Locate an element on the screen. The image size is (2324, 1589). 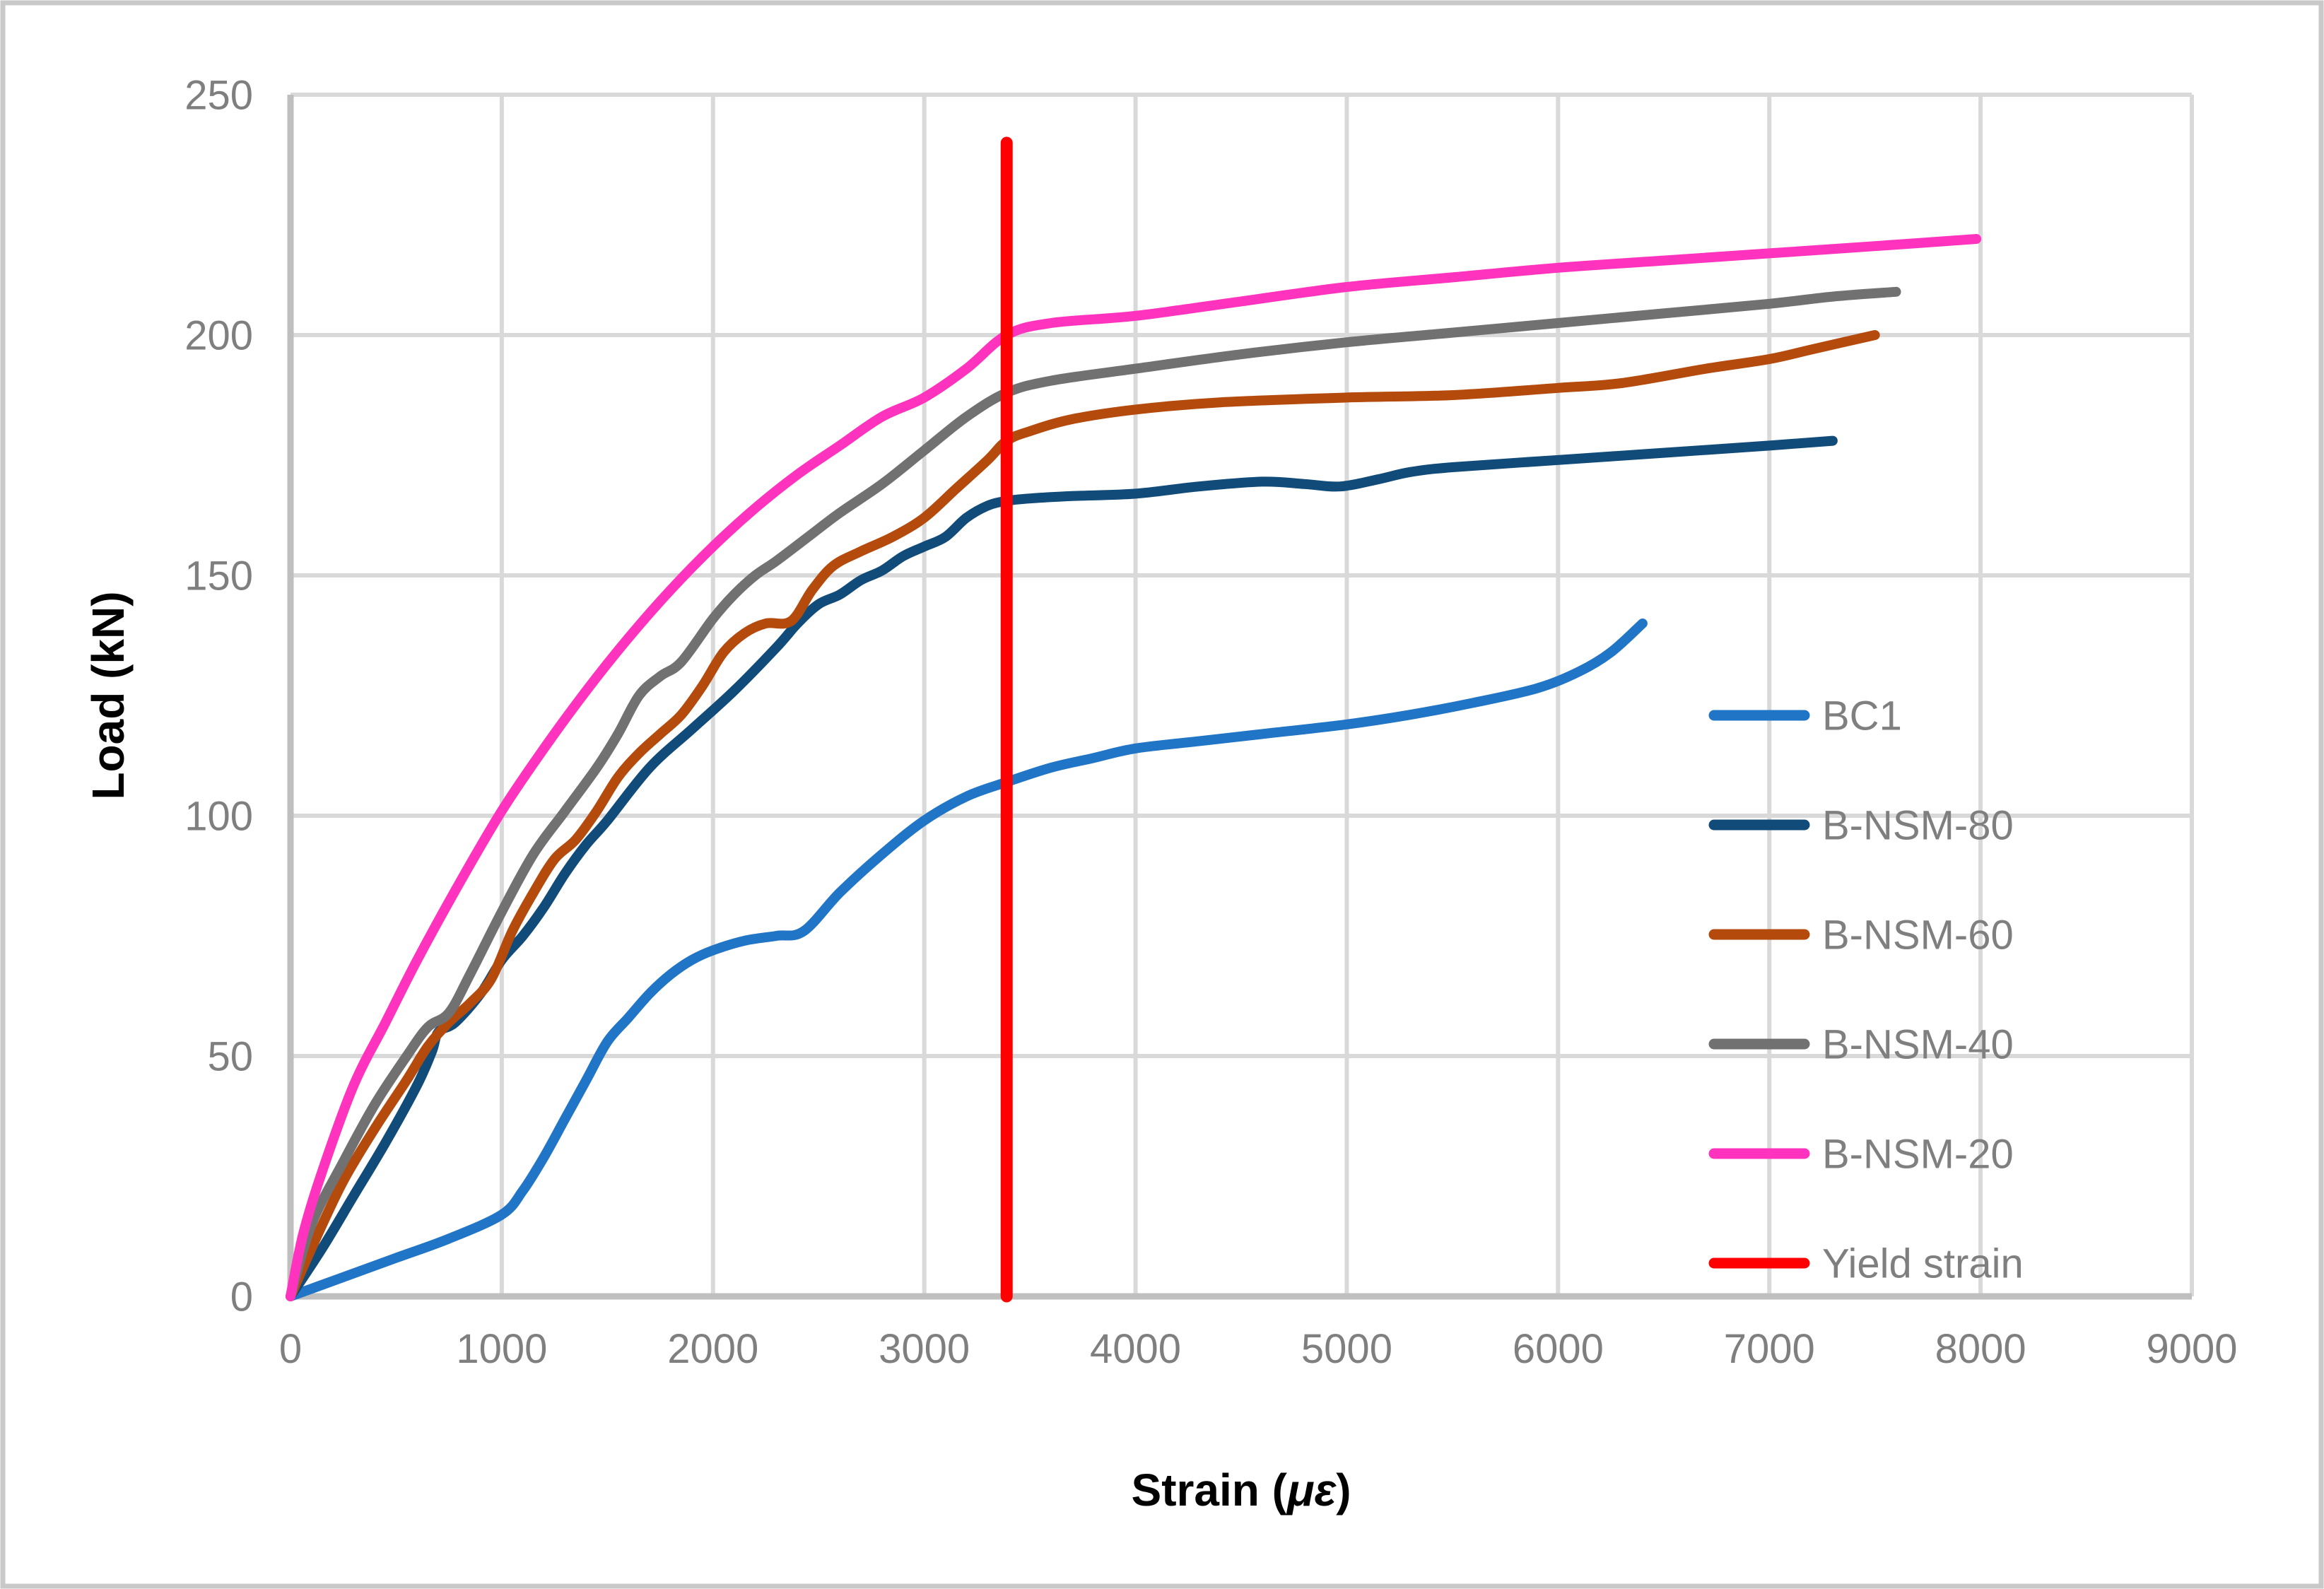
y-tick-label-100: 100 is located at coordinates (218, 816).